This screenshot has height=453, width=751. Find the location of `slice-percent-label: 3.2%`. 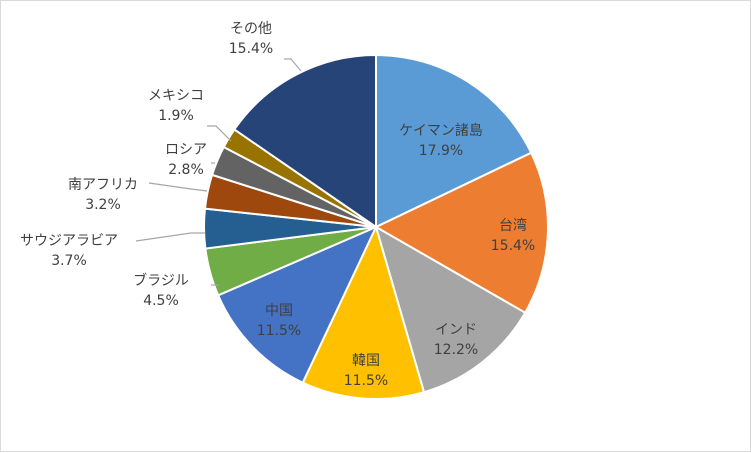

slice-percent-label: 3.2% is located at coordinates (103, 205).